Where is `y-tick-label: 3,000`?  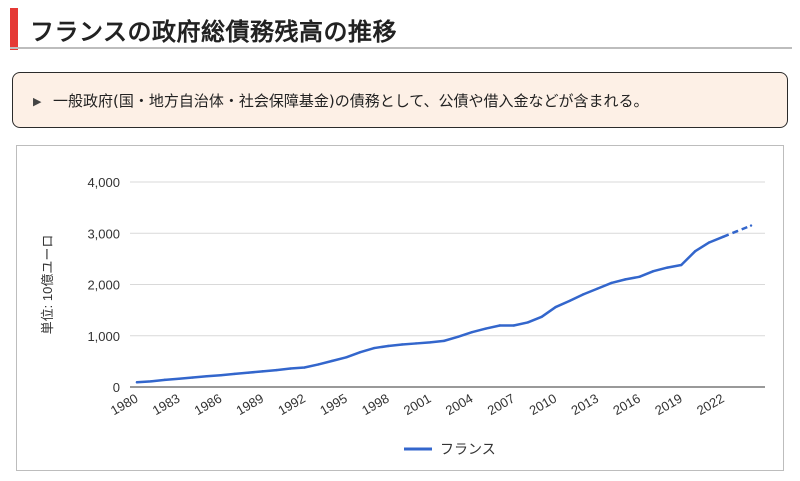 y-tick-label: 3,000 is located at coordinates (103, 233).